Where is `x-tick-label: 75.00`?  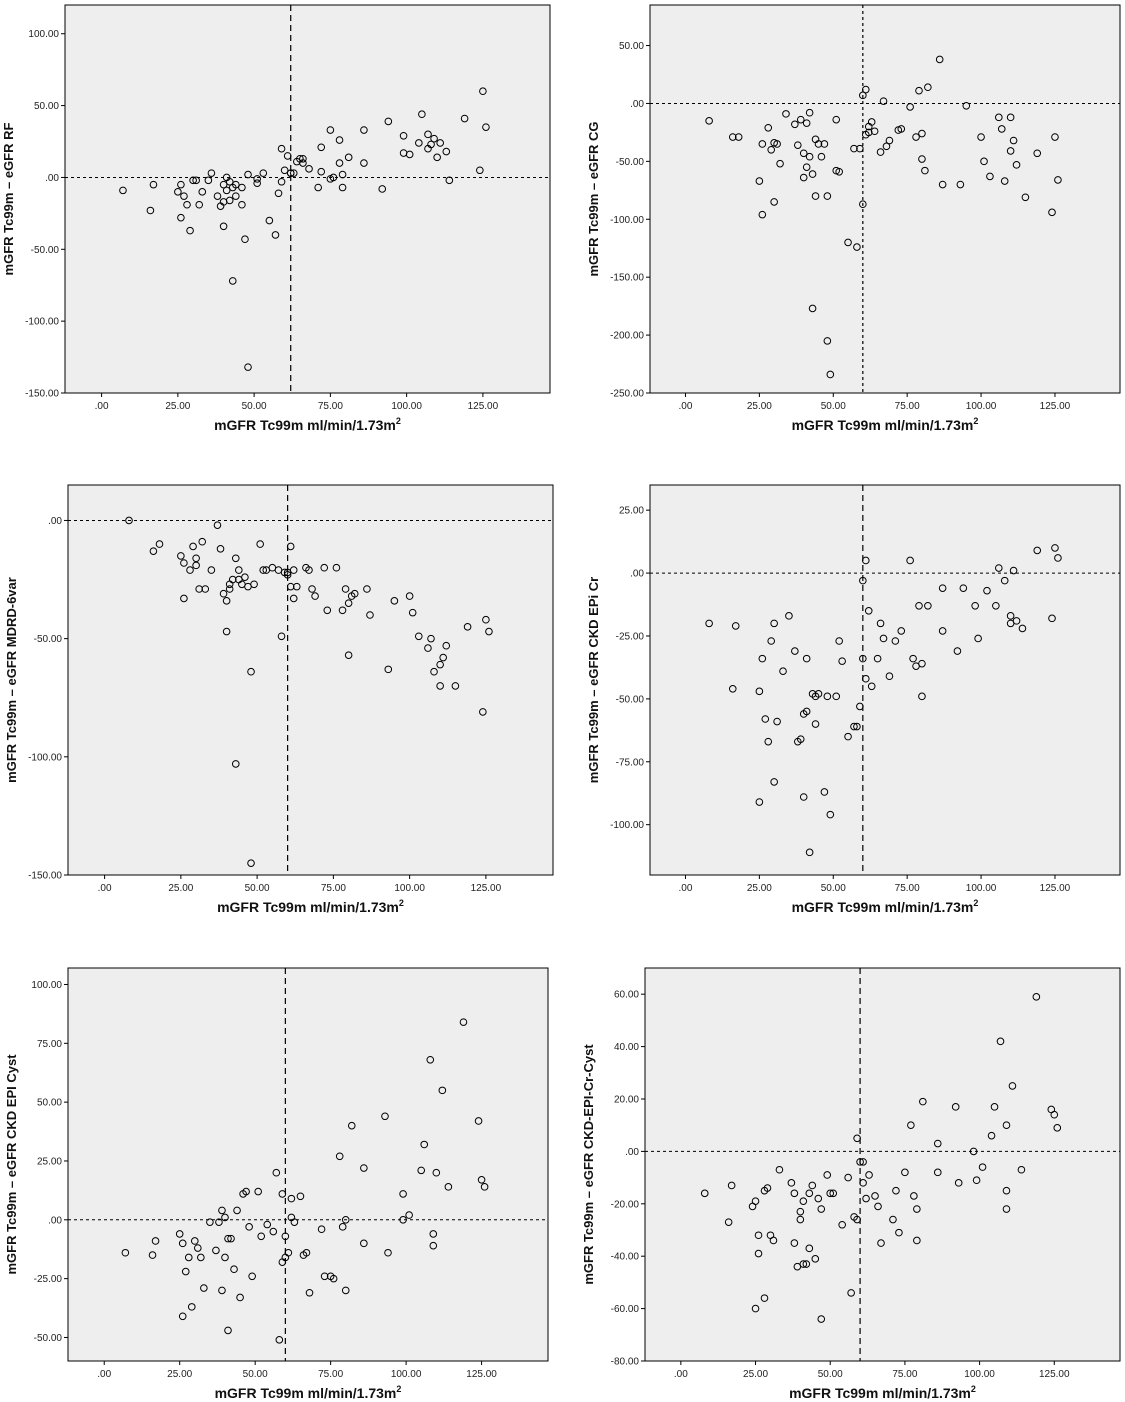 x-tick-label: 75.00 is located at coordinates (904, 1374).